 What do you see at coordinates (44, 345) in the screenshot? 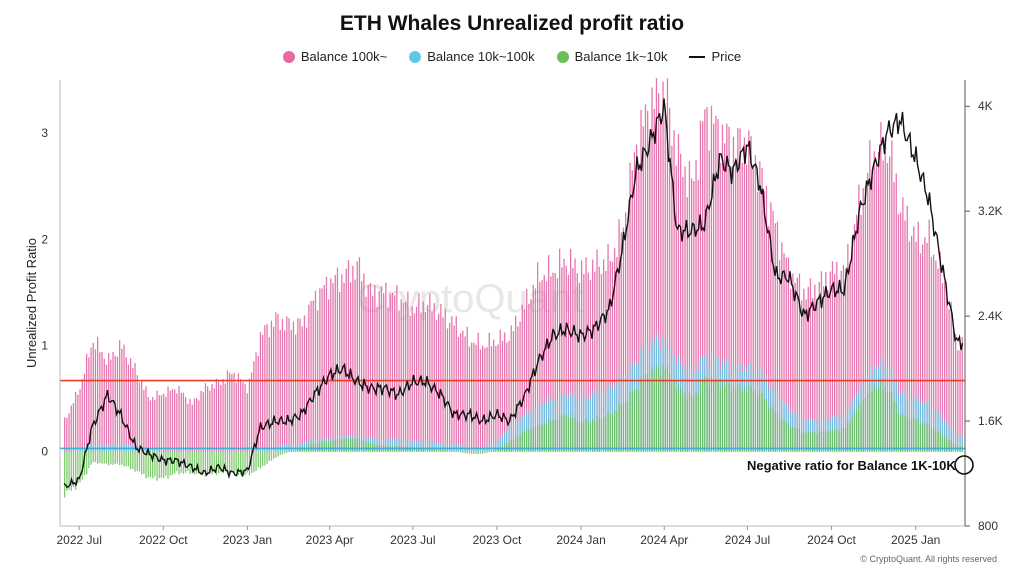
I see `y-tick-label: 1` at bounding box center [44, 345].